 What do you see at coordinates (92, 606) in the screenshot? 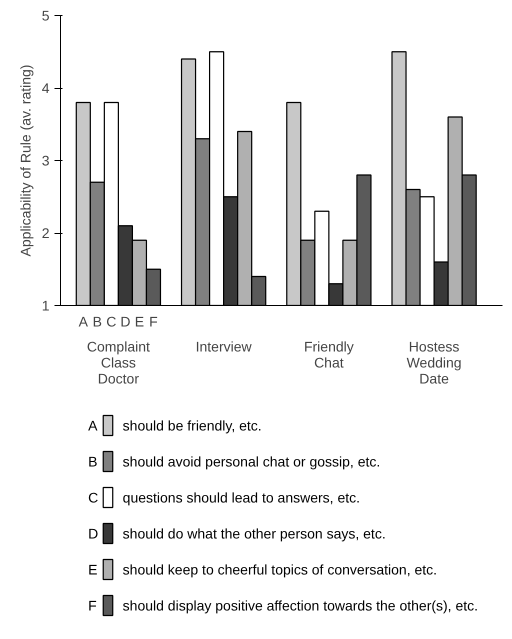
I see `legend-label: F` at bounding box center [92, 606].